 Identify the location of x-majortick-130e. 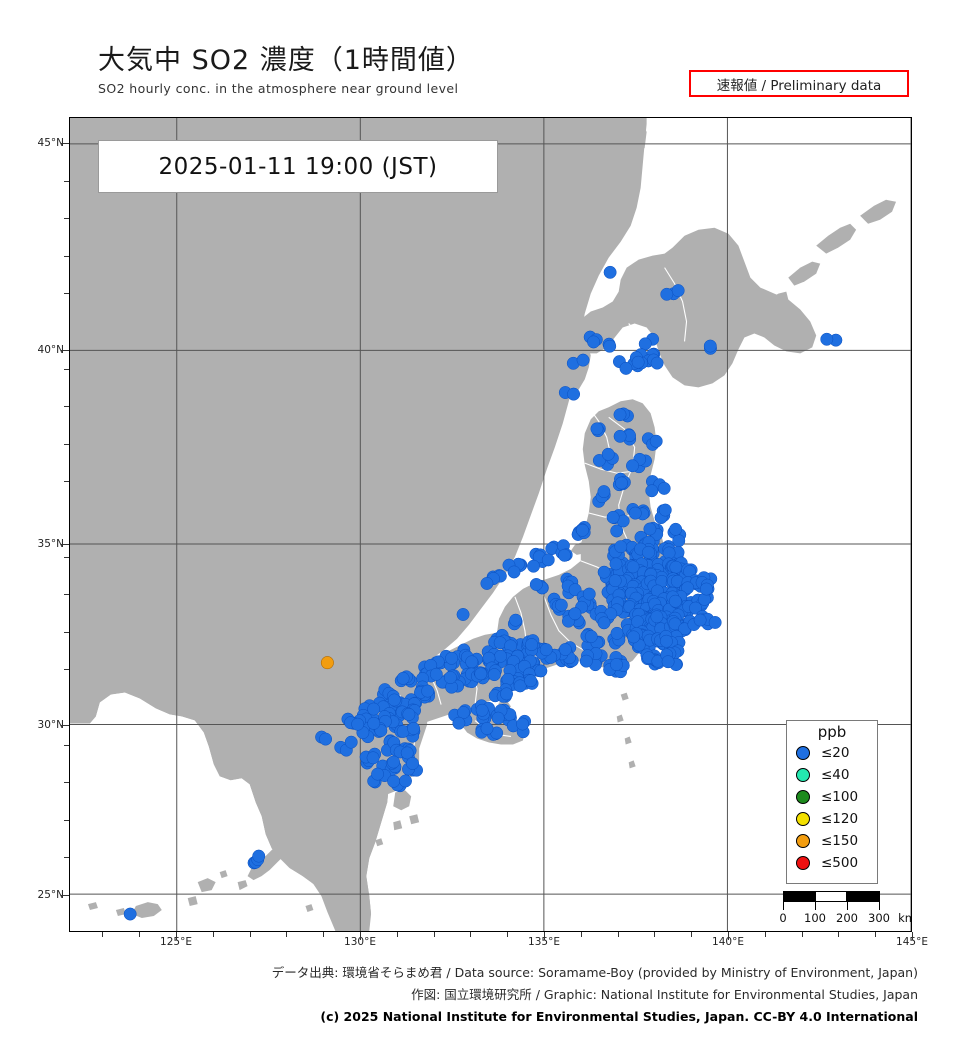
(360, 936).